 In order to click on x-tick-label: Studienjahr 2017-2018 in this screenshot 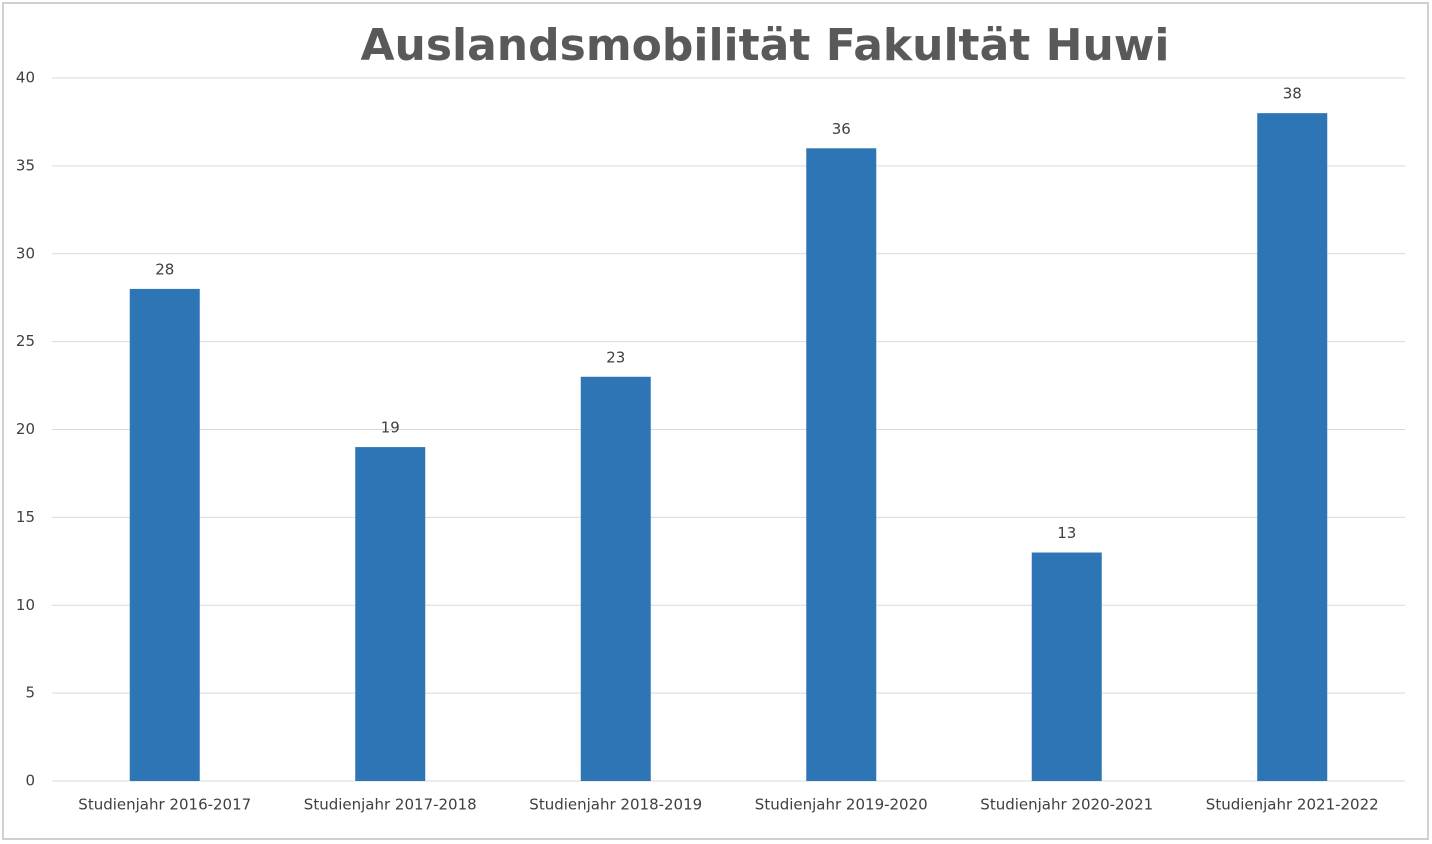, I will do `click(390, 805)`.